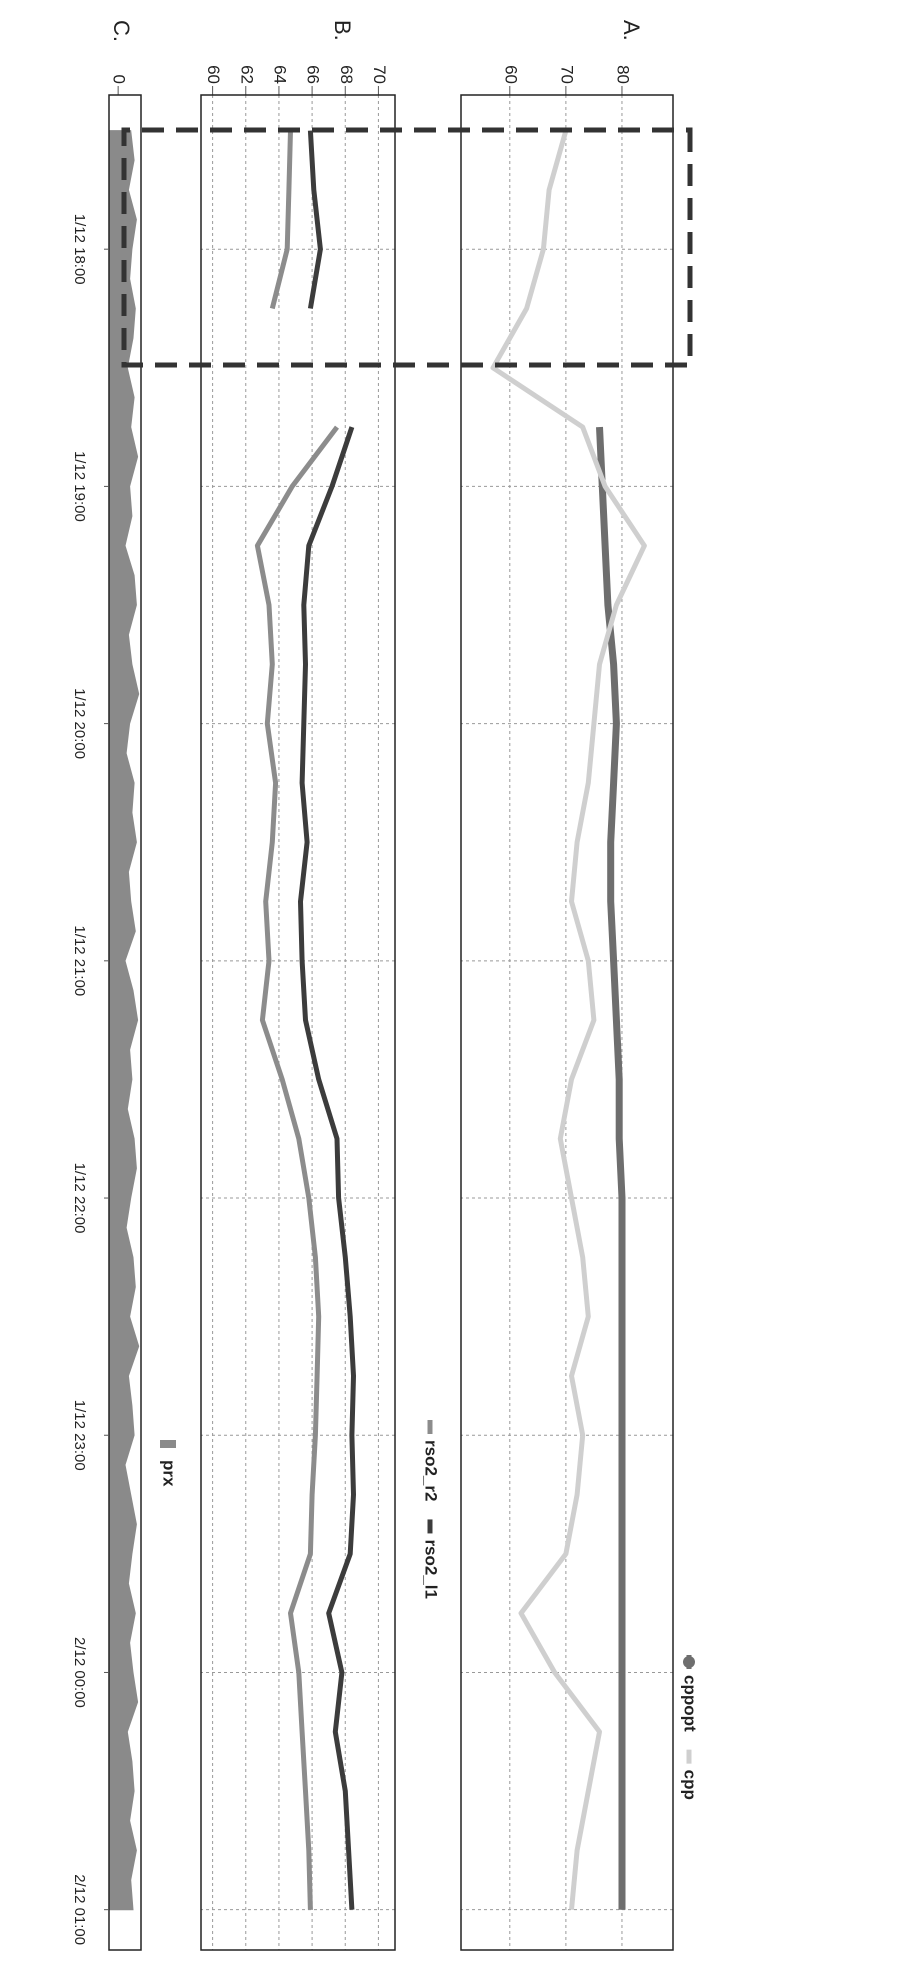  Describe the element at coordinates (631, 30) in the screenshot. I see `panel-label: A.` at that location.